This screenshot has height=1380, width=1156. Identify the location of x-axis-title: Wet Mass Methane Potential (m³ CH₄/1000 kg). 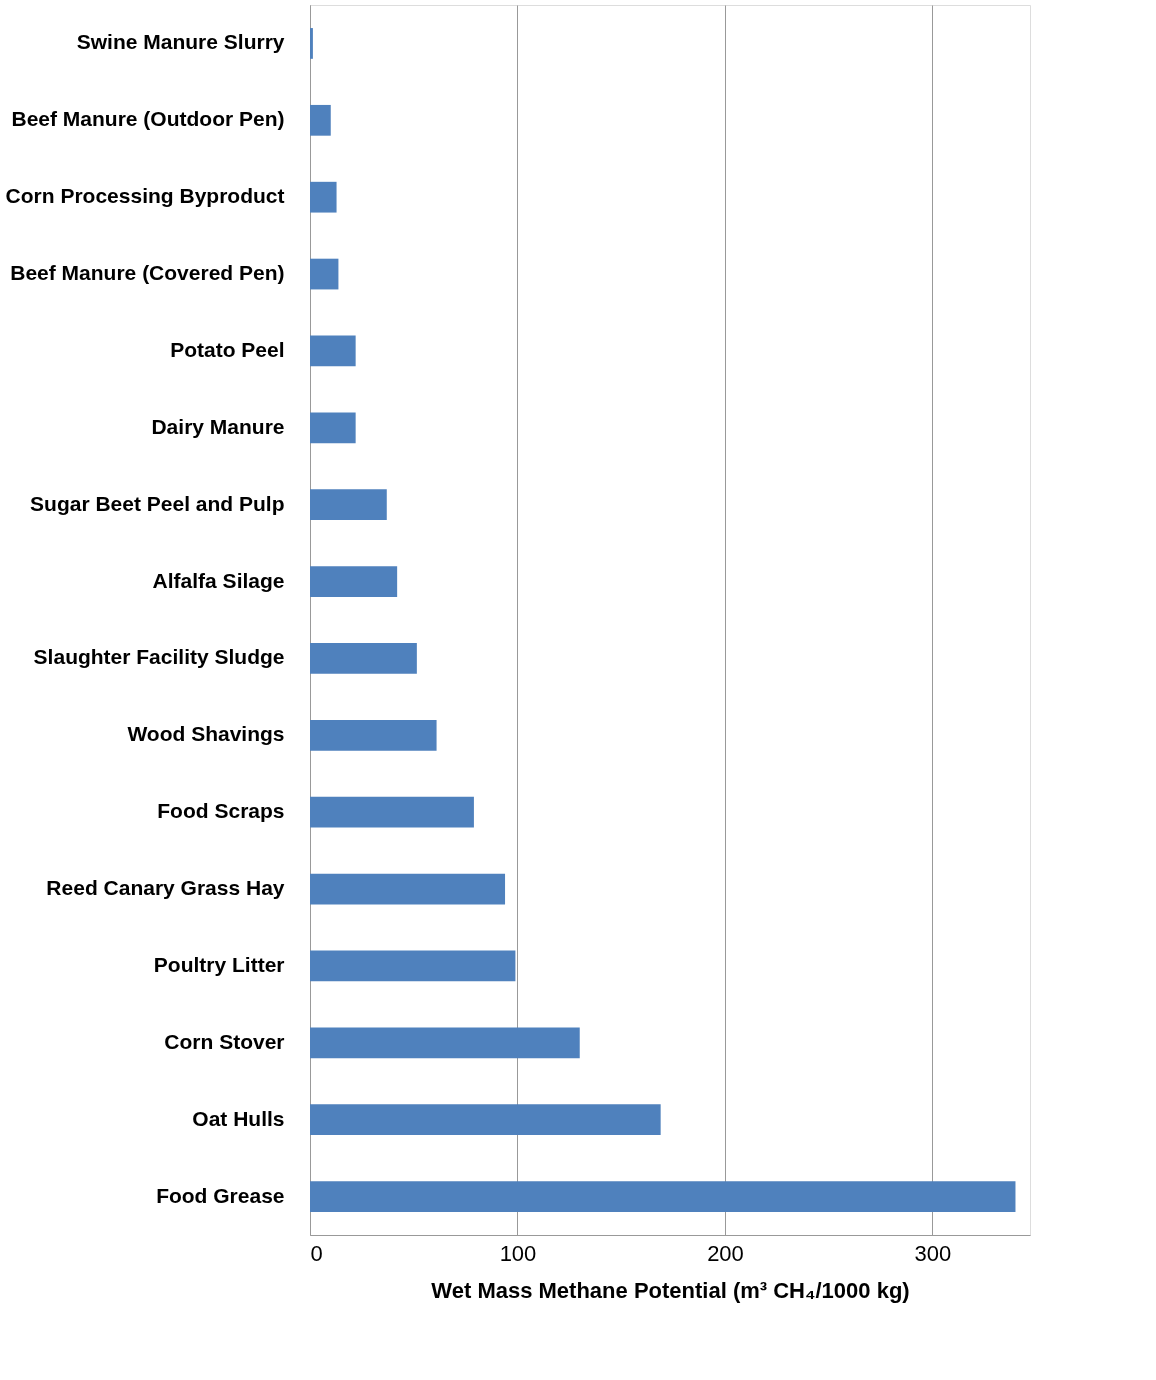
(670, 1290).